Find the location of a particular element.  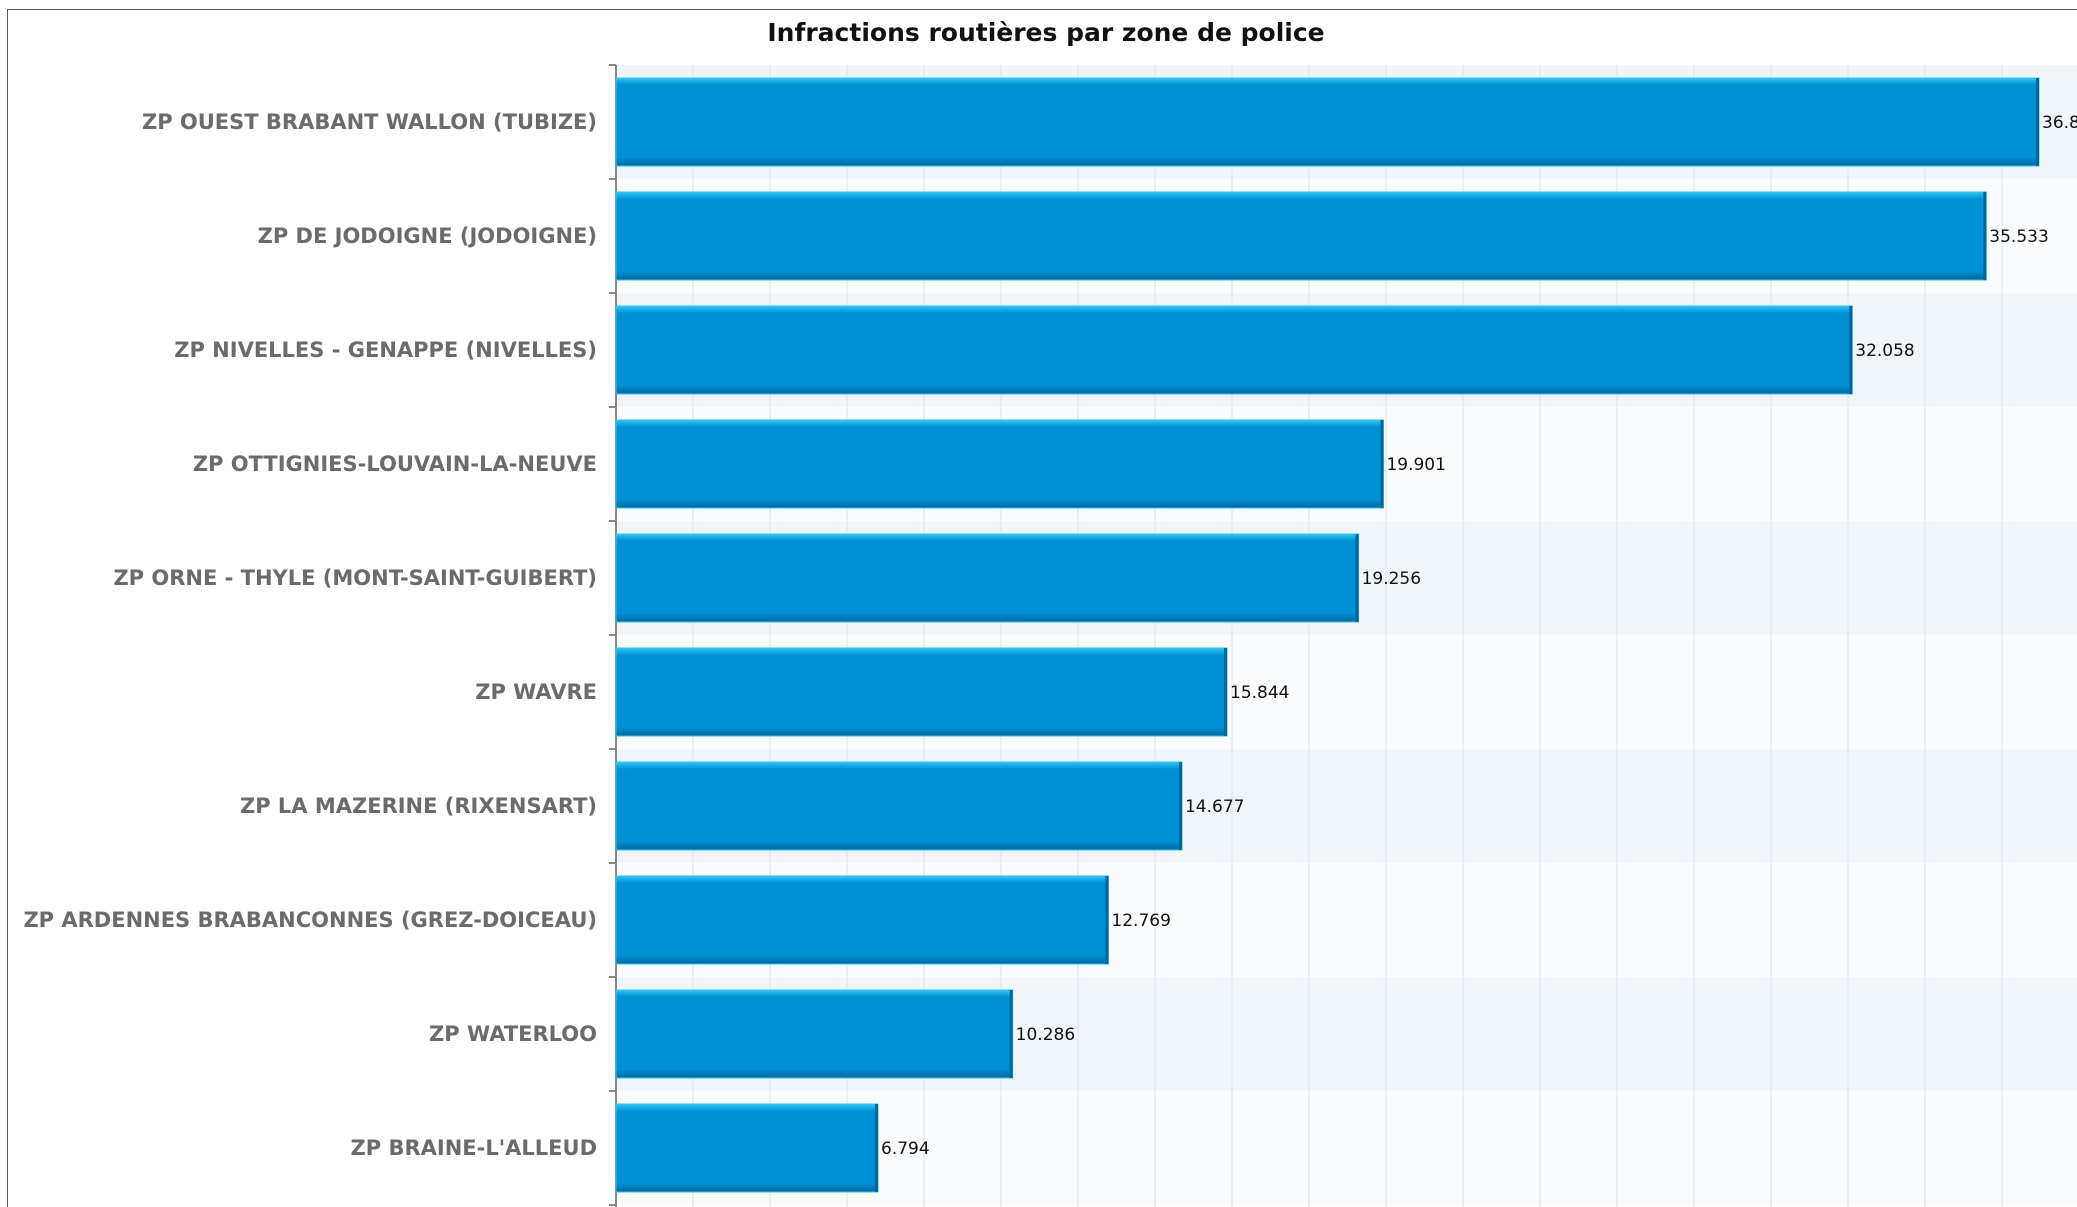

category-axis is located at coordinates (613, 635).